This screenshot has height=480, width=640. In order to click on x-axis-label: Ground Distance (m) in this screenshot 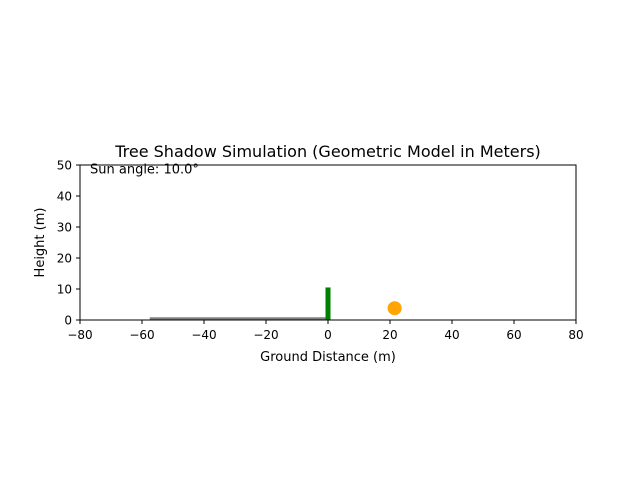, I will do `click(328, 357)`.